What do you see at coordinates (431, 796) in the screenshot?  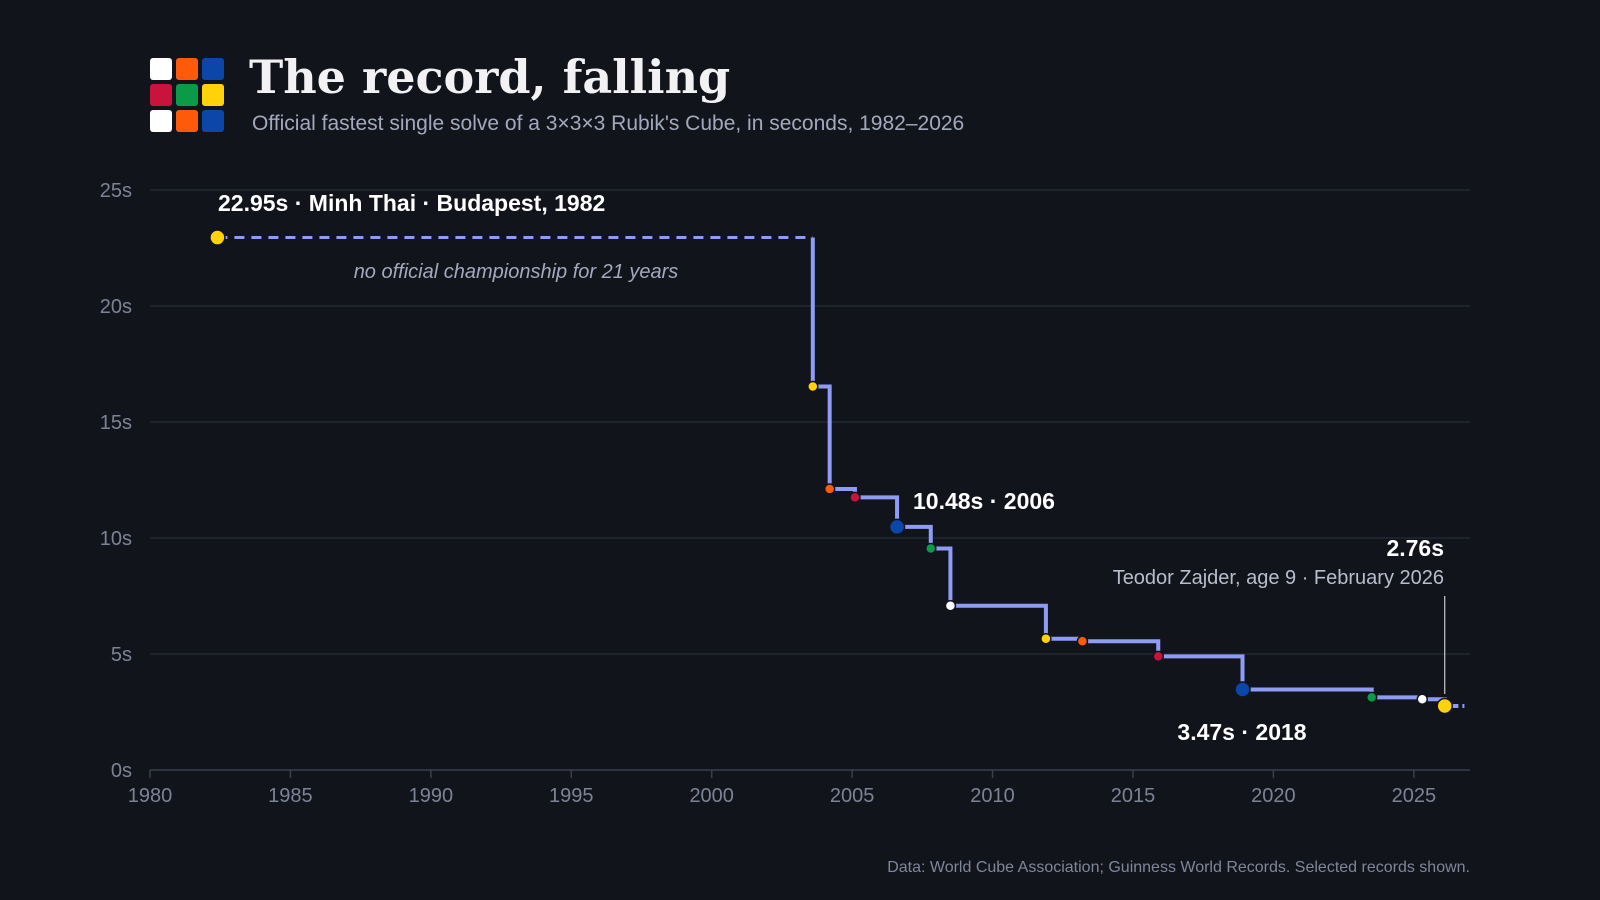 I see `x-tick-label: 1990` at bounding box center [431, 796].